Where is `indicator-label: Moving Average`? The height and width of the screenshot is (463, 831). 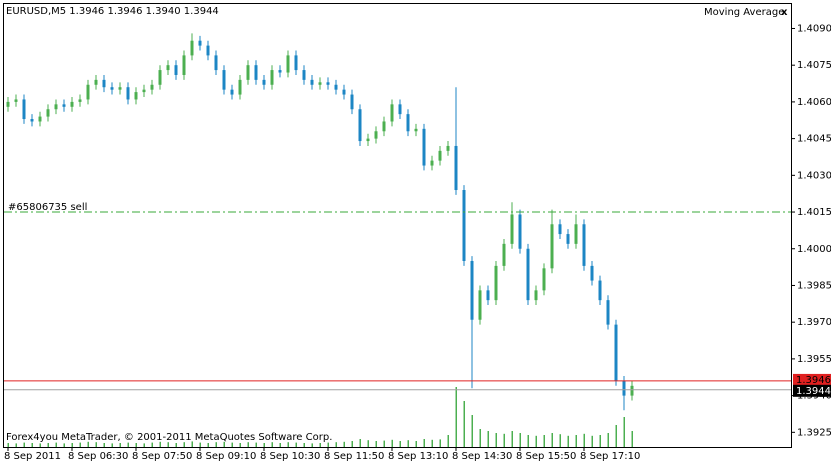 indicator-label: Moving Average is located at coordinates (744, 12).